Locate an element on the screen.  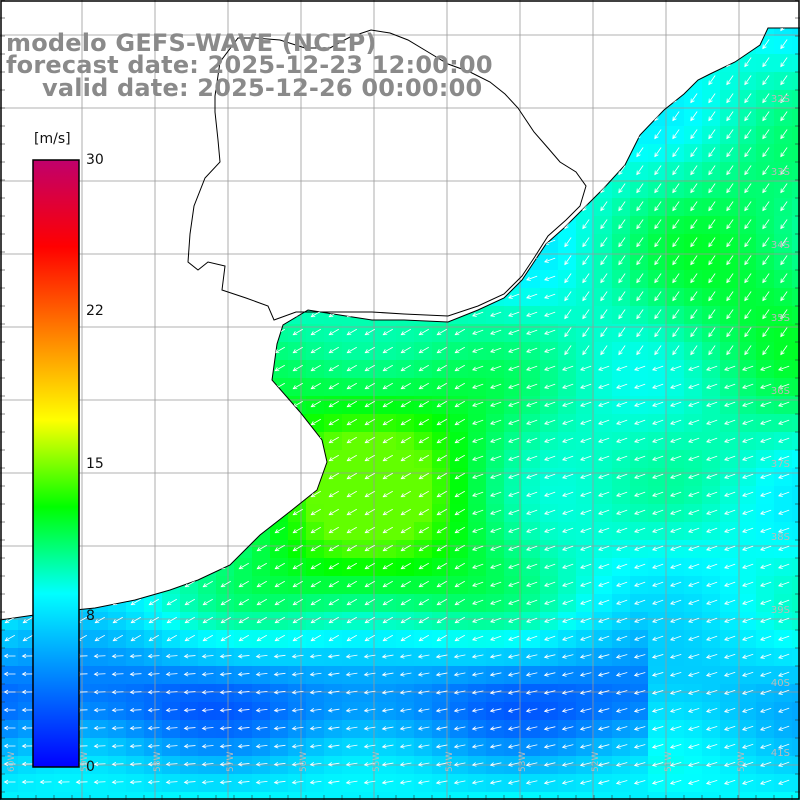
map-title-forecast-date: forecast date: 2025-12-23 12:00:00 is located at coordinates (249, 65).